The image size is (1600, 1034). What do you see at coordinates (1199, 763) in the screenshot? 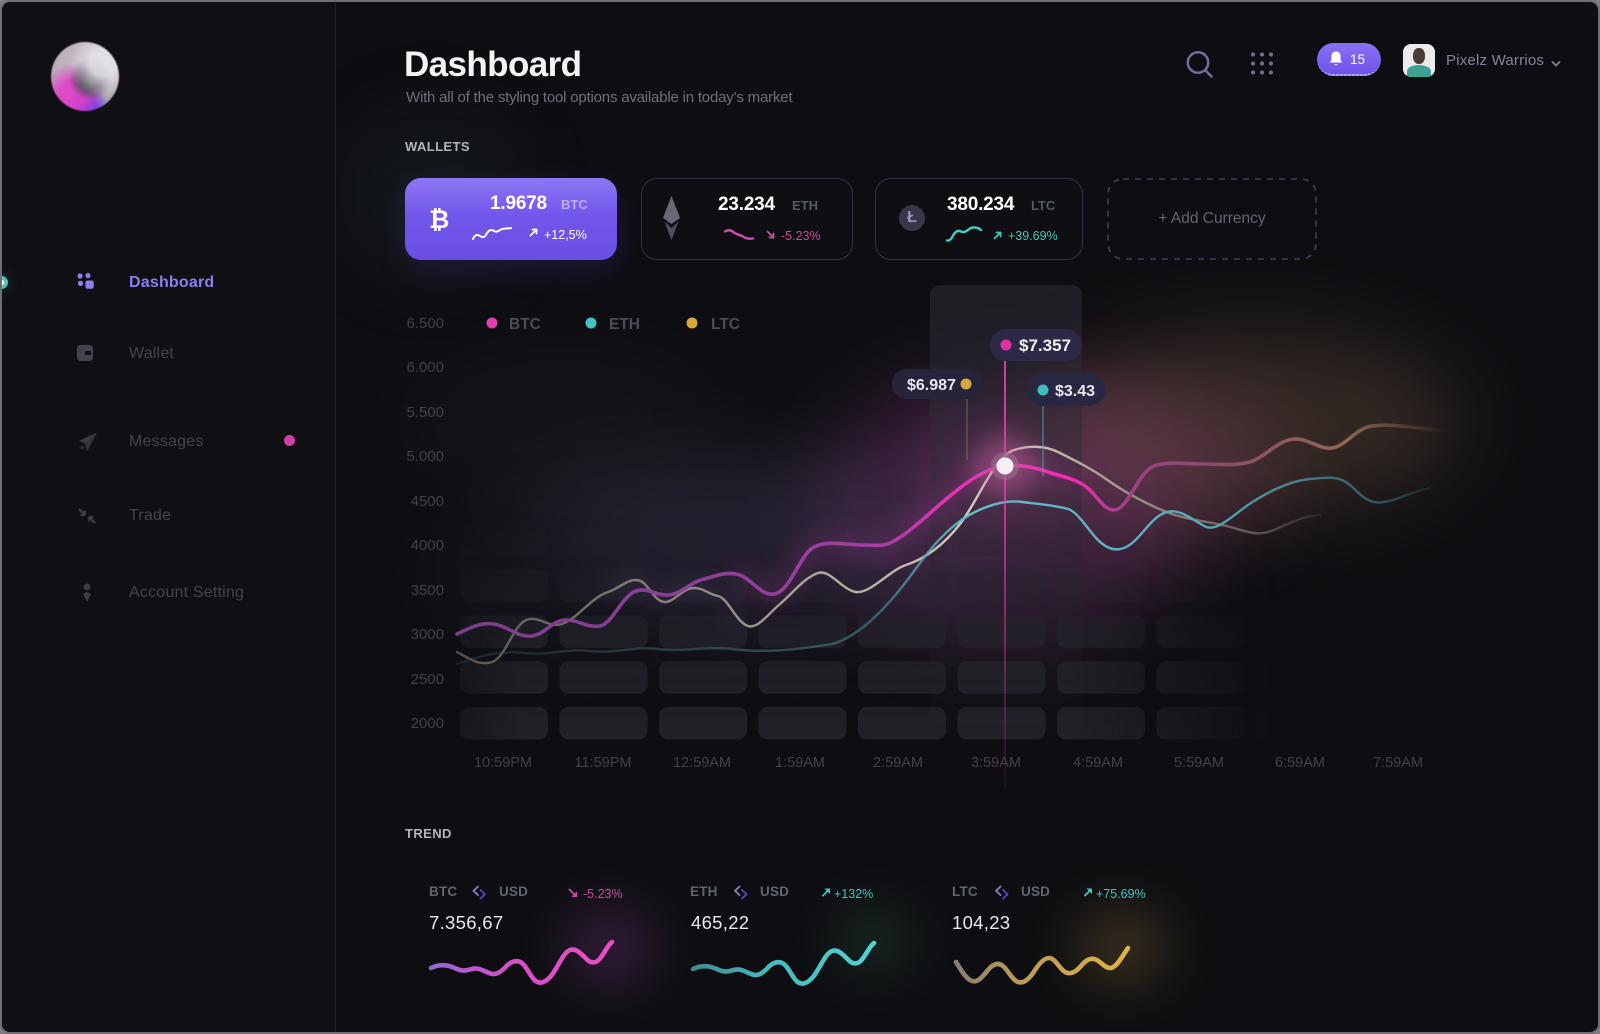
I see `svg-text: 5:59AM` at bounding box center [1199, 763].